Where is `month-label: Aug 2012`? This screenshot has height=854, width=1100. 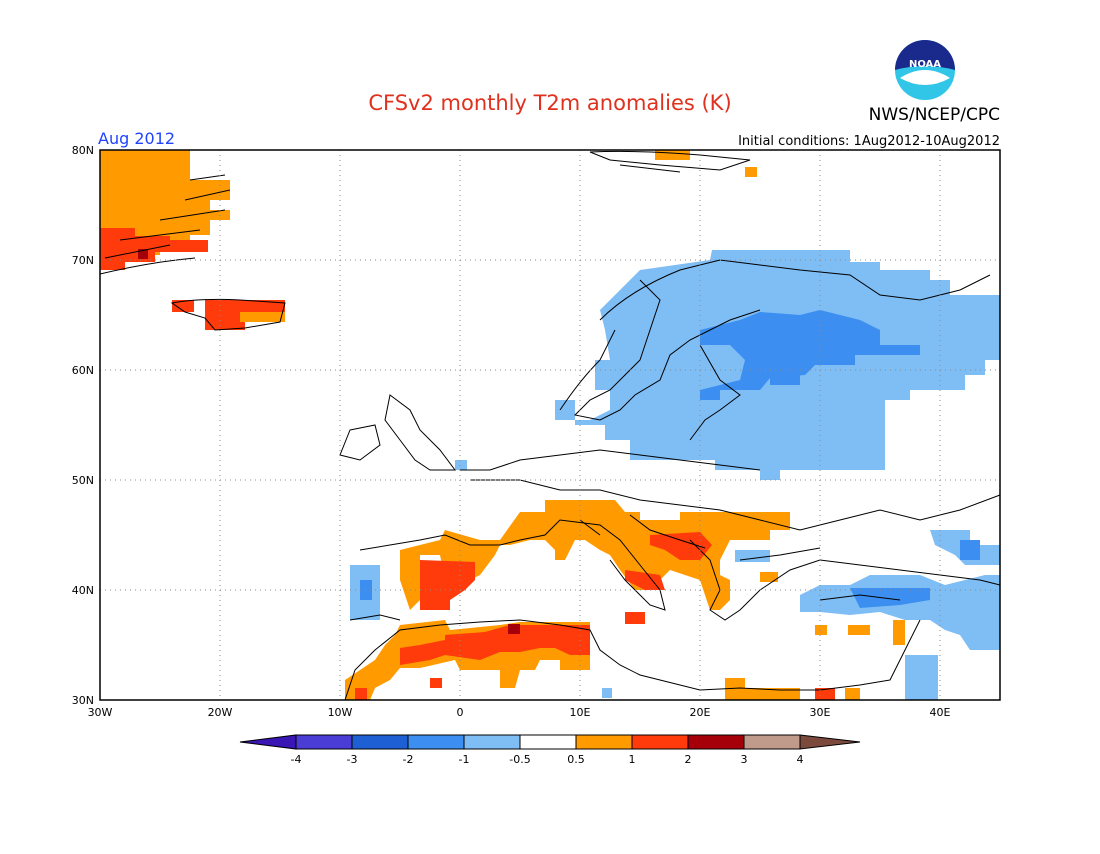
month-label: Aug 2012 is located at coordinates (136, 138).